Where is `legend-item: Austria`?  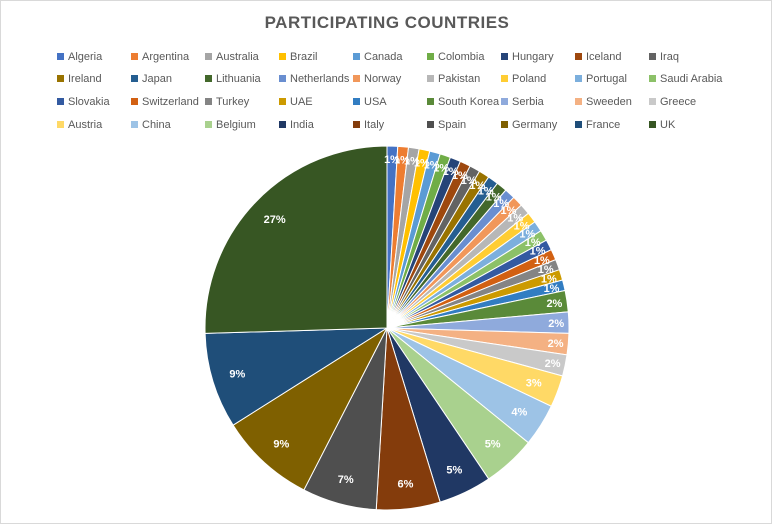 legend-item: Austria is located at coordinates (79, 125).